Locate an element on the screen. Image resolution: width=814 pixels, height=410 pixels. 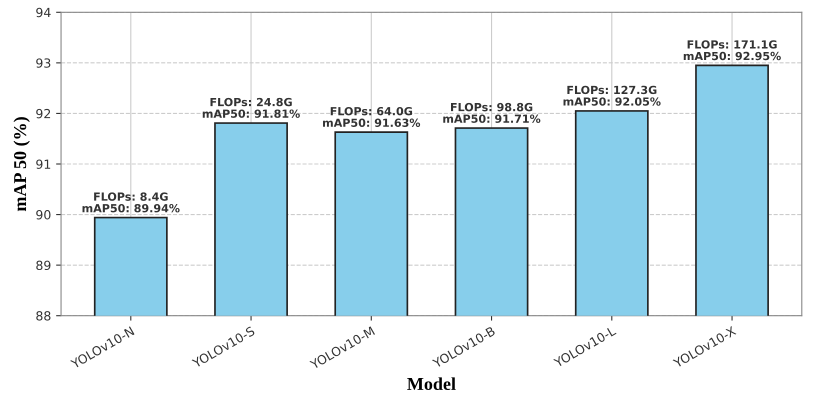
y-tick-label: 93 is located at coordinates (43, 63).